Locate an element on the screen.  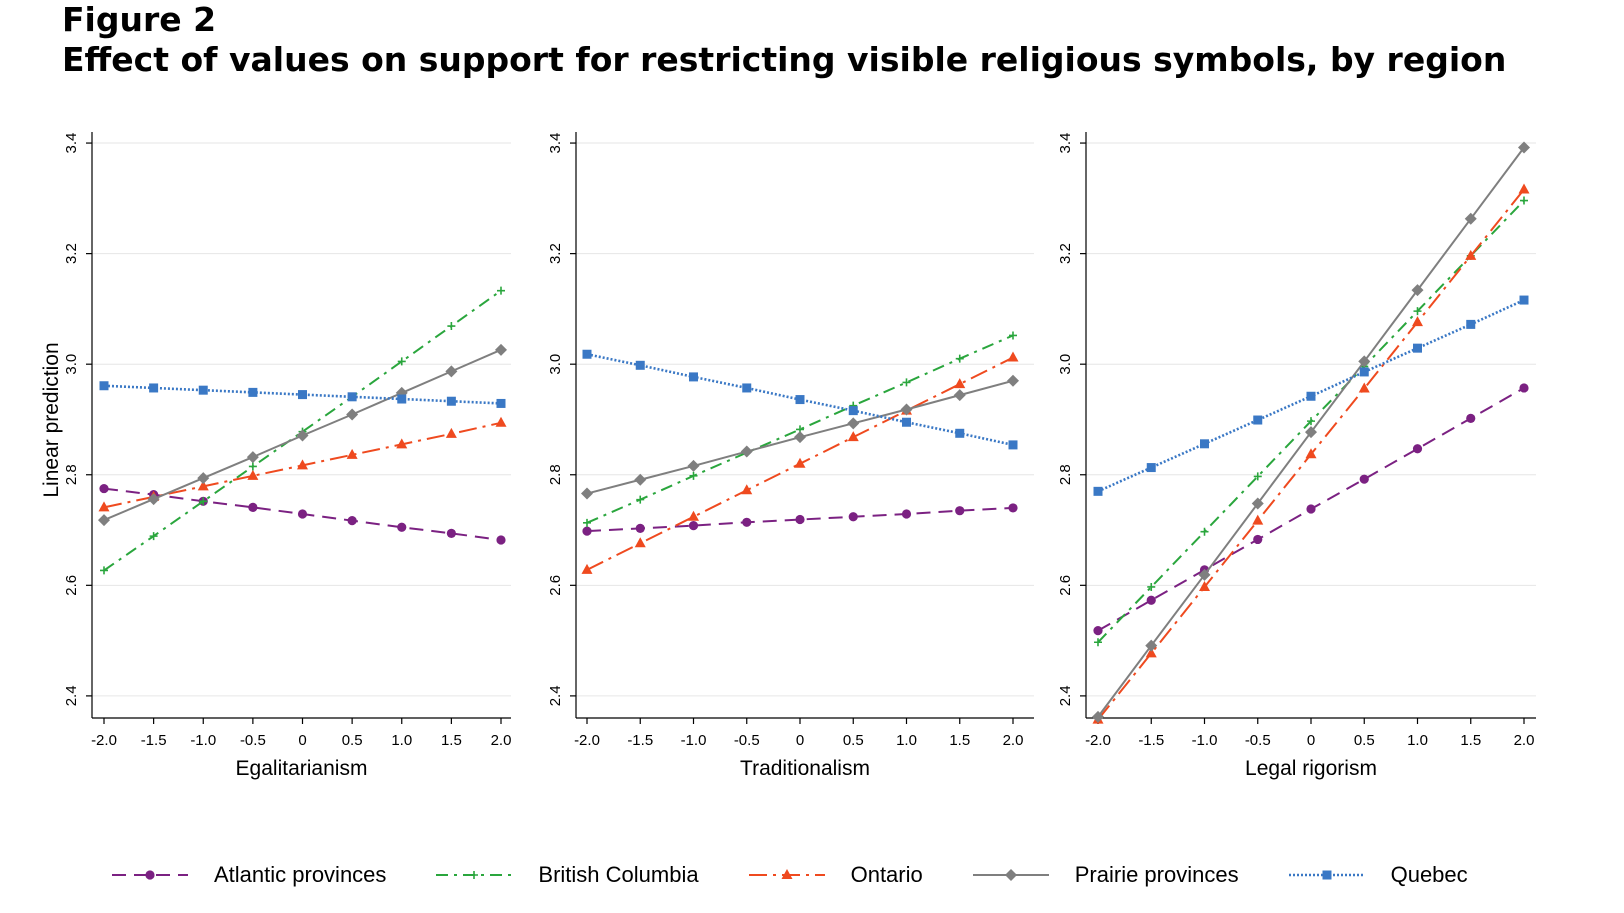
series-line-bc is located at coordinates (800, 429).